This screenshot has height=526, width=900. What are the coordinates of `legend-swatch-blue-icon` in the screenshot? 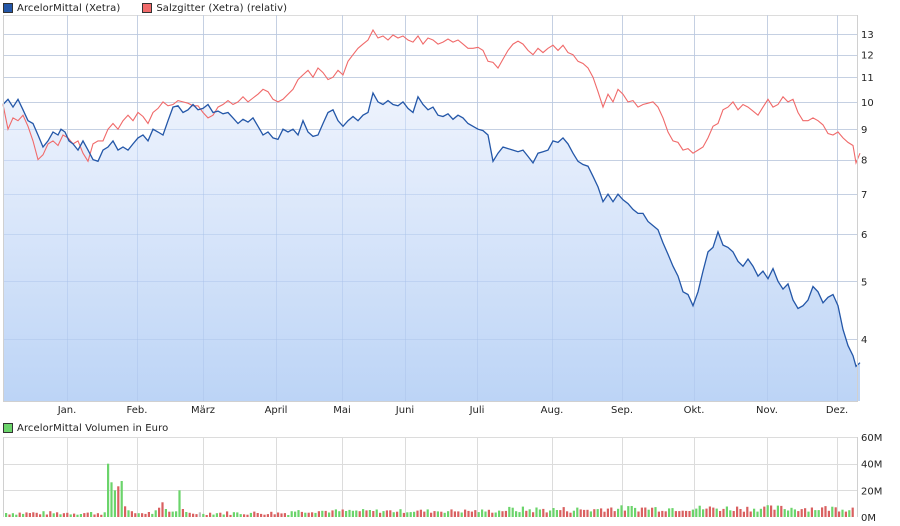 It's located at (8, 8).